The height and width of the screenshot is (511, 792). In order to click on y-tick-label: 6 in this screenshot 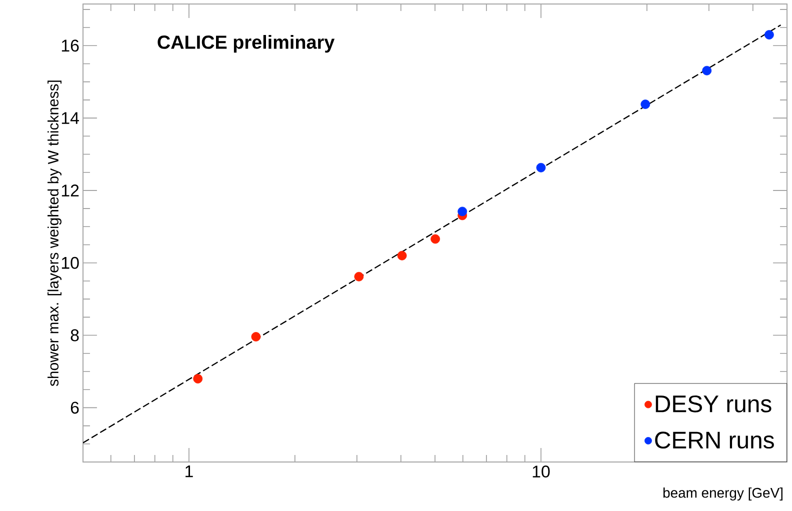, I will do `click(74, 408)`.